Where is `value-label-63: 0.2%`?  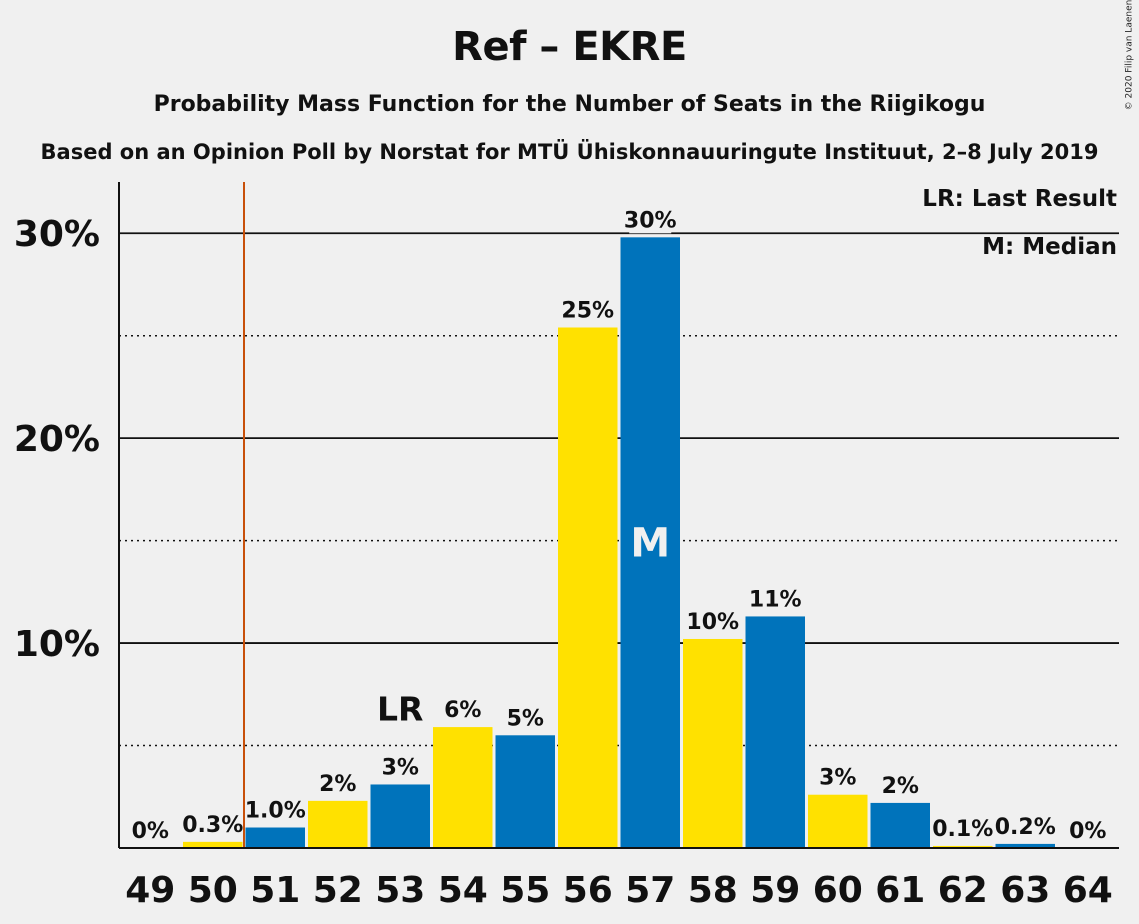
value-label-63: 0.2% is located at coordinates (1025, 827).